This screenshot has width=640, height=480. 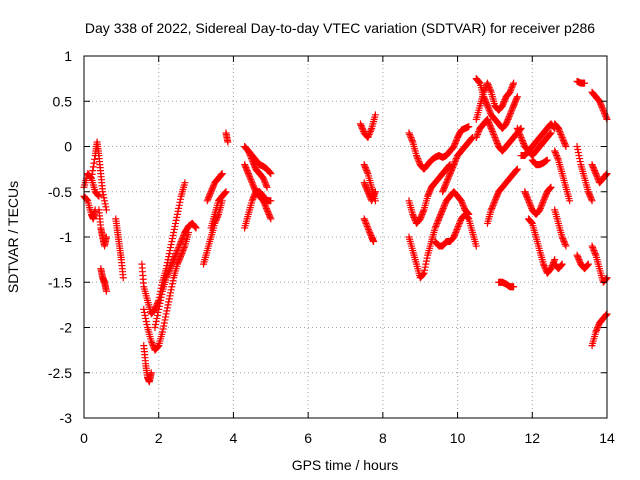 I want to click on series-arc-g3, so click(x=498, y=135).